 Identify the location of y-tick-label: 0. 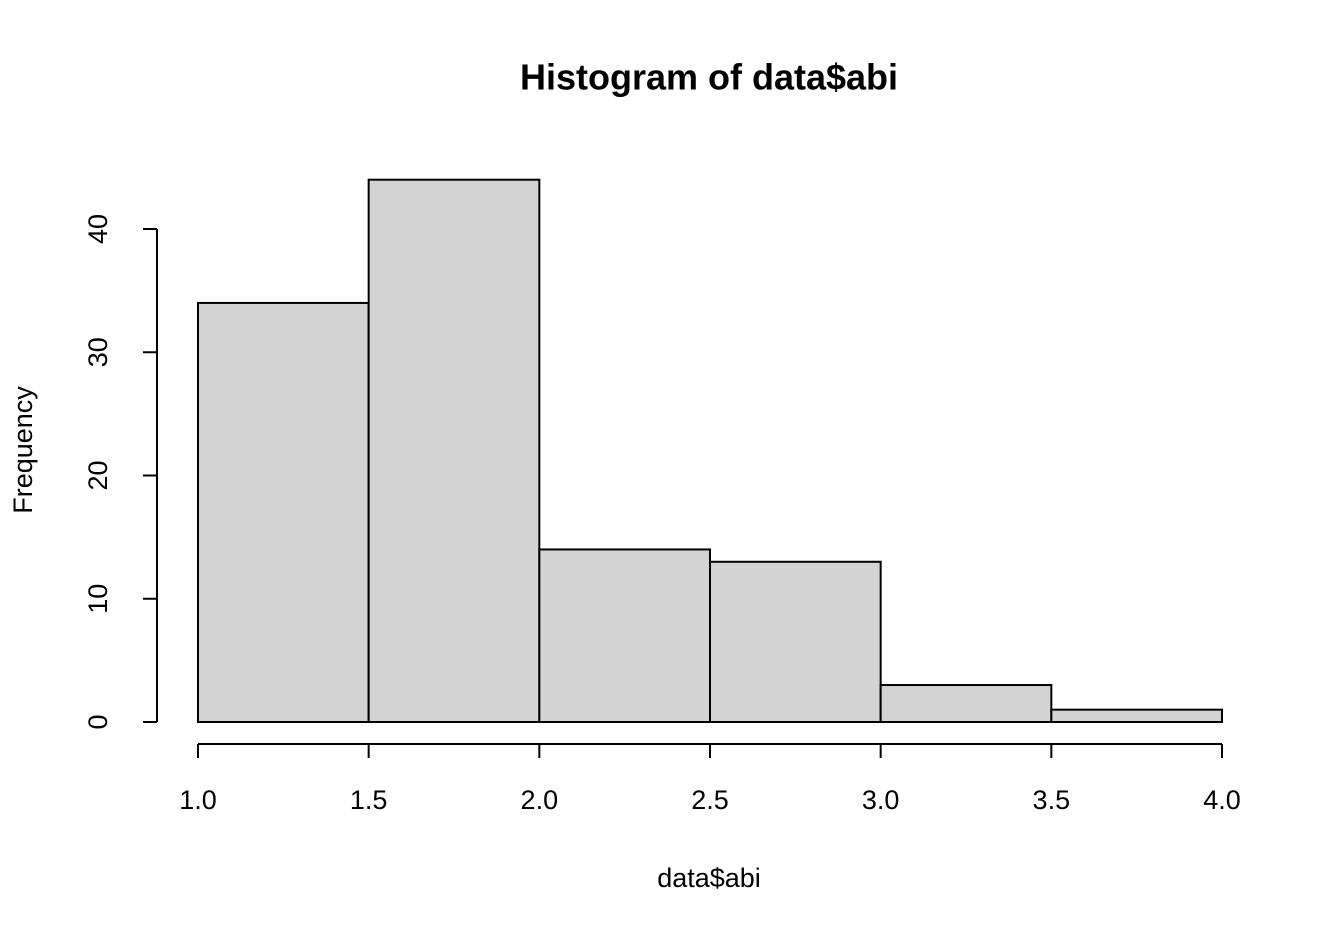
(98, 721).